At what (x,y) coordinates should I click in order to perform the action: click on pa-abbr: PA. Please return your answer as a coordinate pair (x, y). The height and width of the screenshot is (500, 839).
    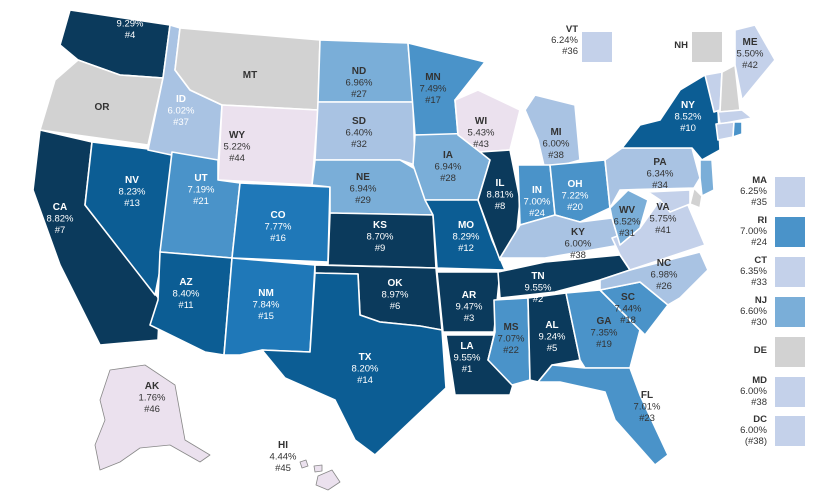
    Looking at the image, I should click on (659, 162).